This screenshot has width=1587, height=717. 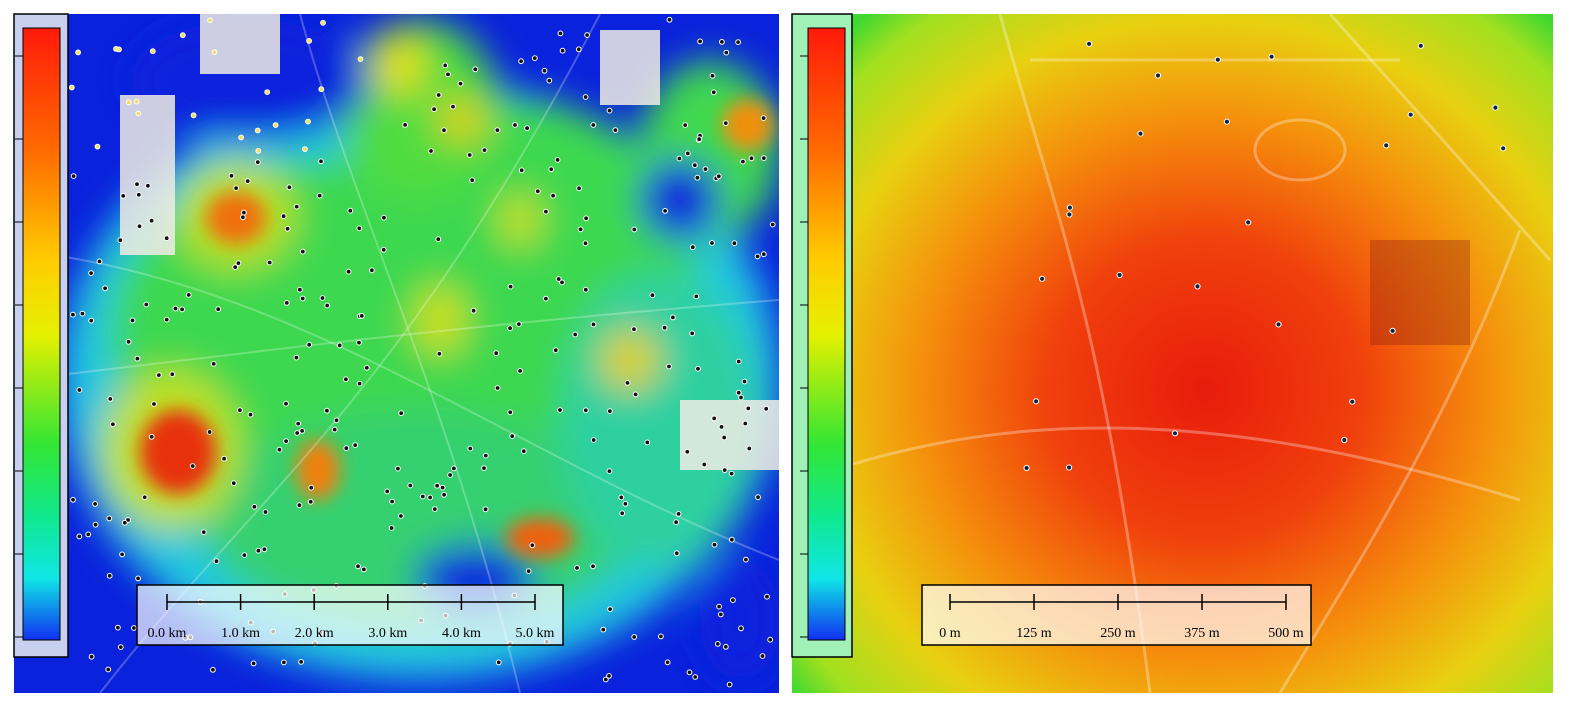 I want to click on scale-label: 4.0 km, so click(x=461, y=633).